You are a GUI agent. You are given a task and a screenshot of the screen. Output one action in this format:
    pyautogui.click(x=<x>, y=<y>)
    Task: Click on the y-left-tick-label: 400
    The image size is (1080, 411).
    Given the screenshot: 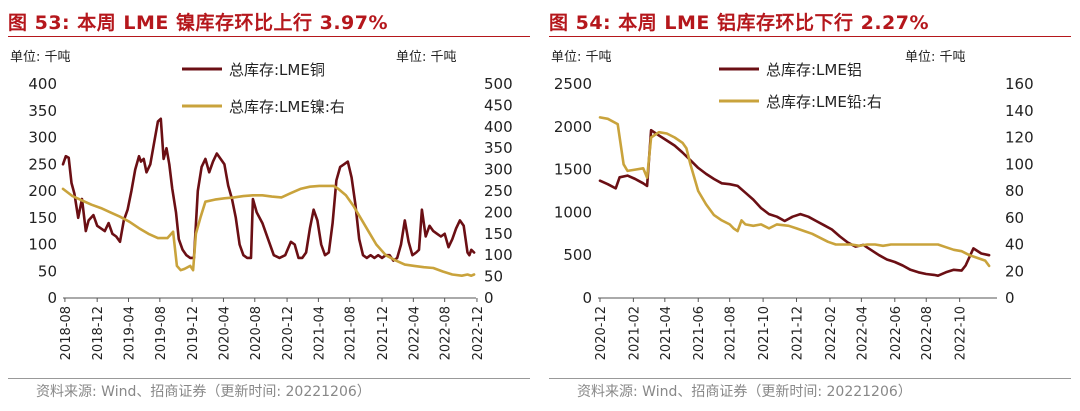 What is the action you would take?
    pyautogui.click(x=42, y=84)
    